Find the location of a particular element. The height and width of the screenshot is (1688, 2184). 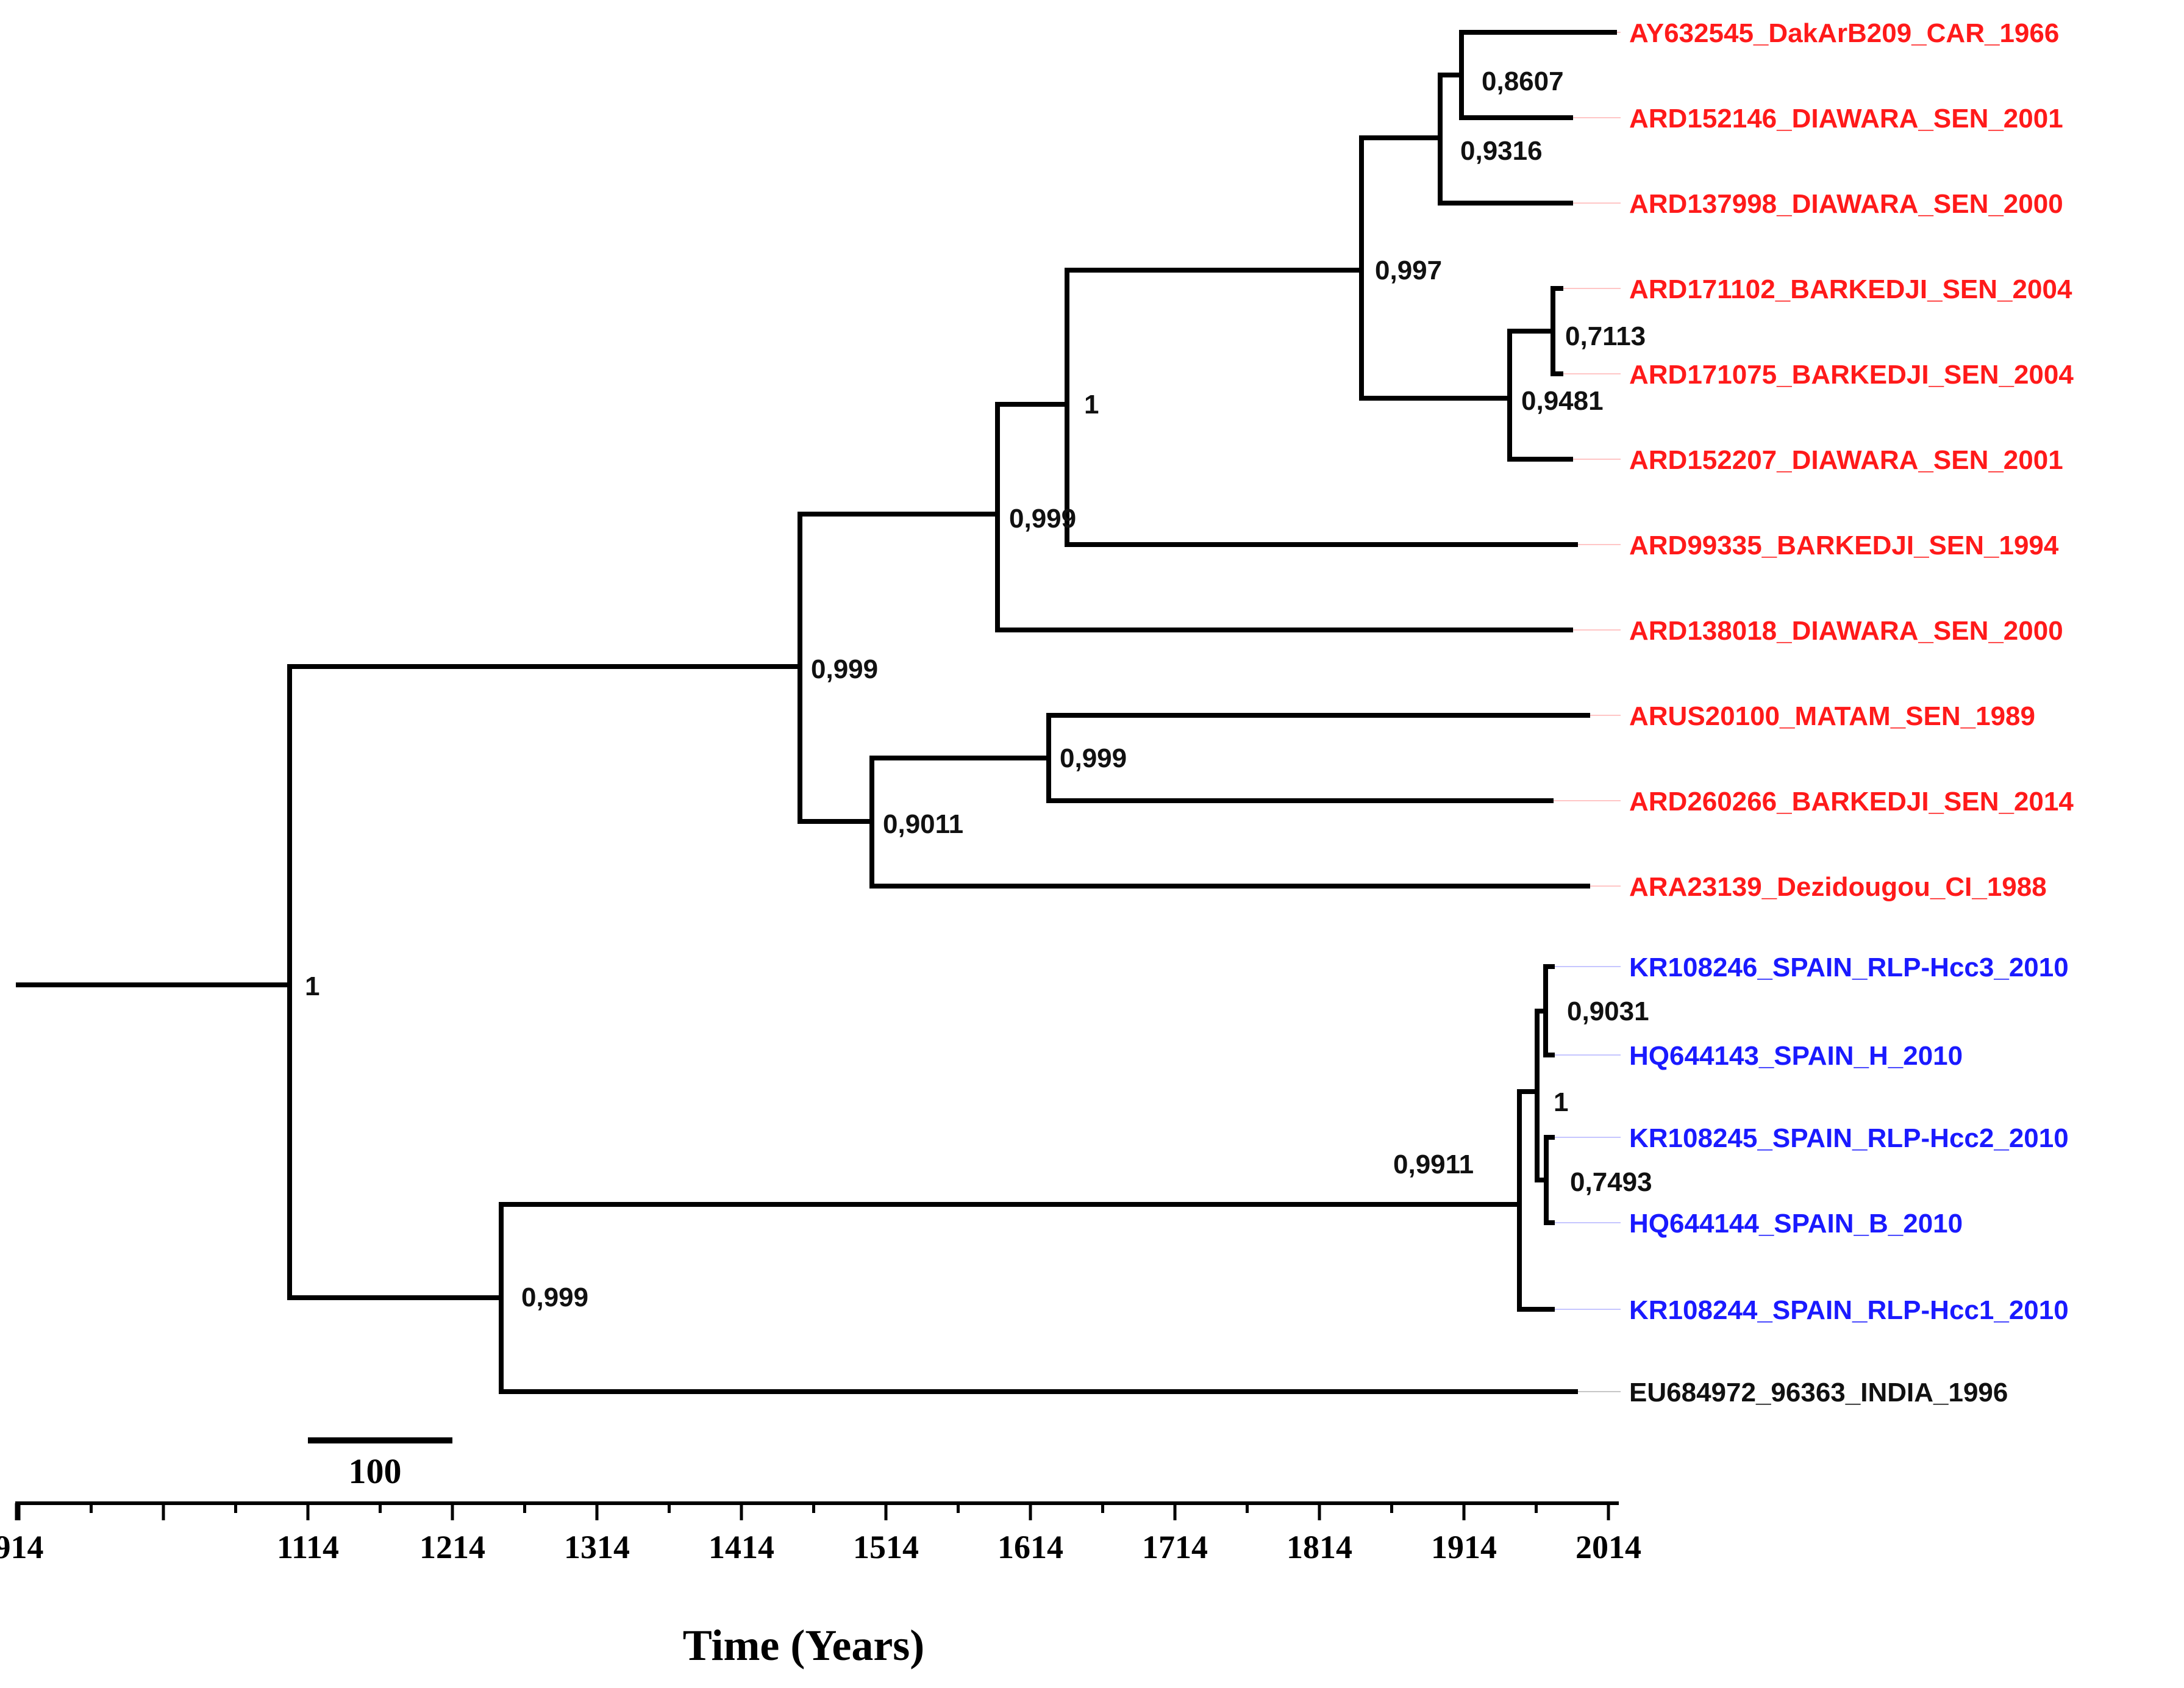

axis-tick-label: 2014 is located at coordinates (1608, 1547).